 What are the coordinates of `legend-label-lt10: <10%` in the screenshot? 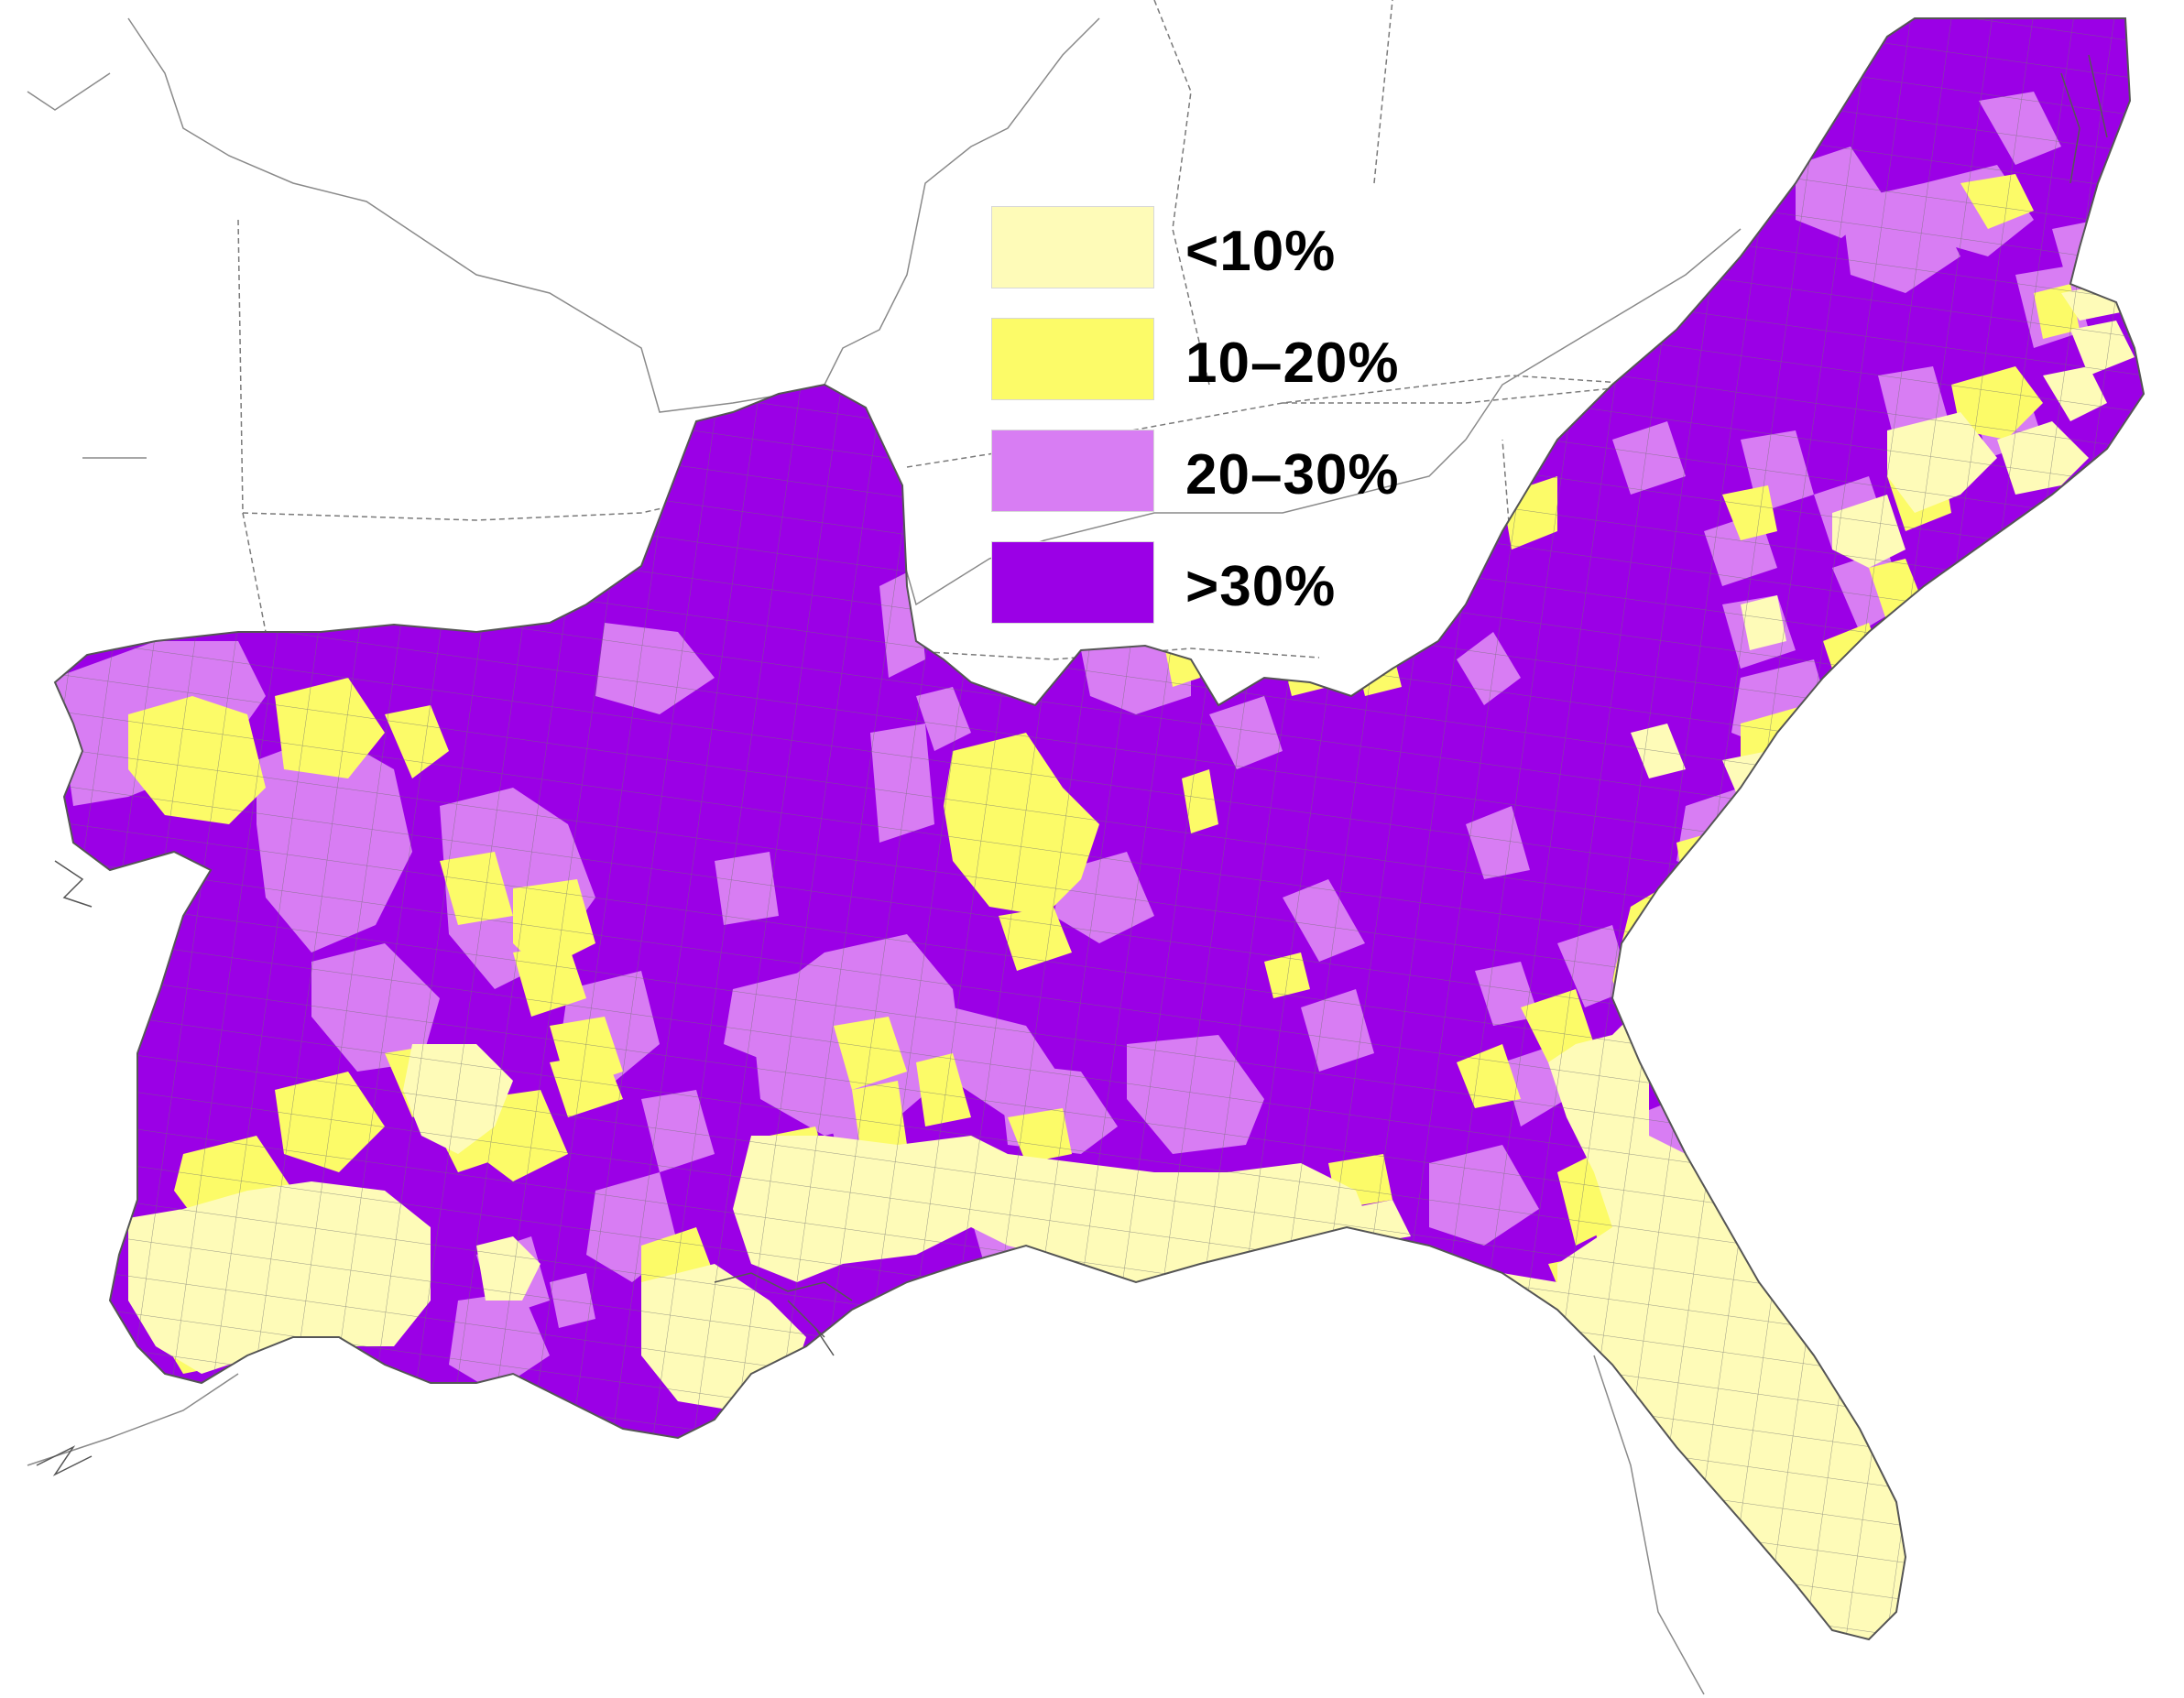 It's located at (1261, 251).